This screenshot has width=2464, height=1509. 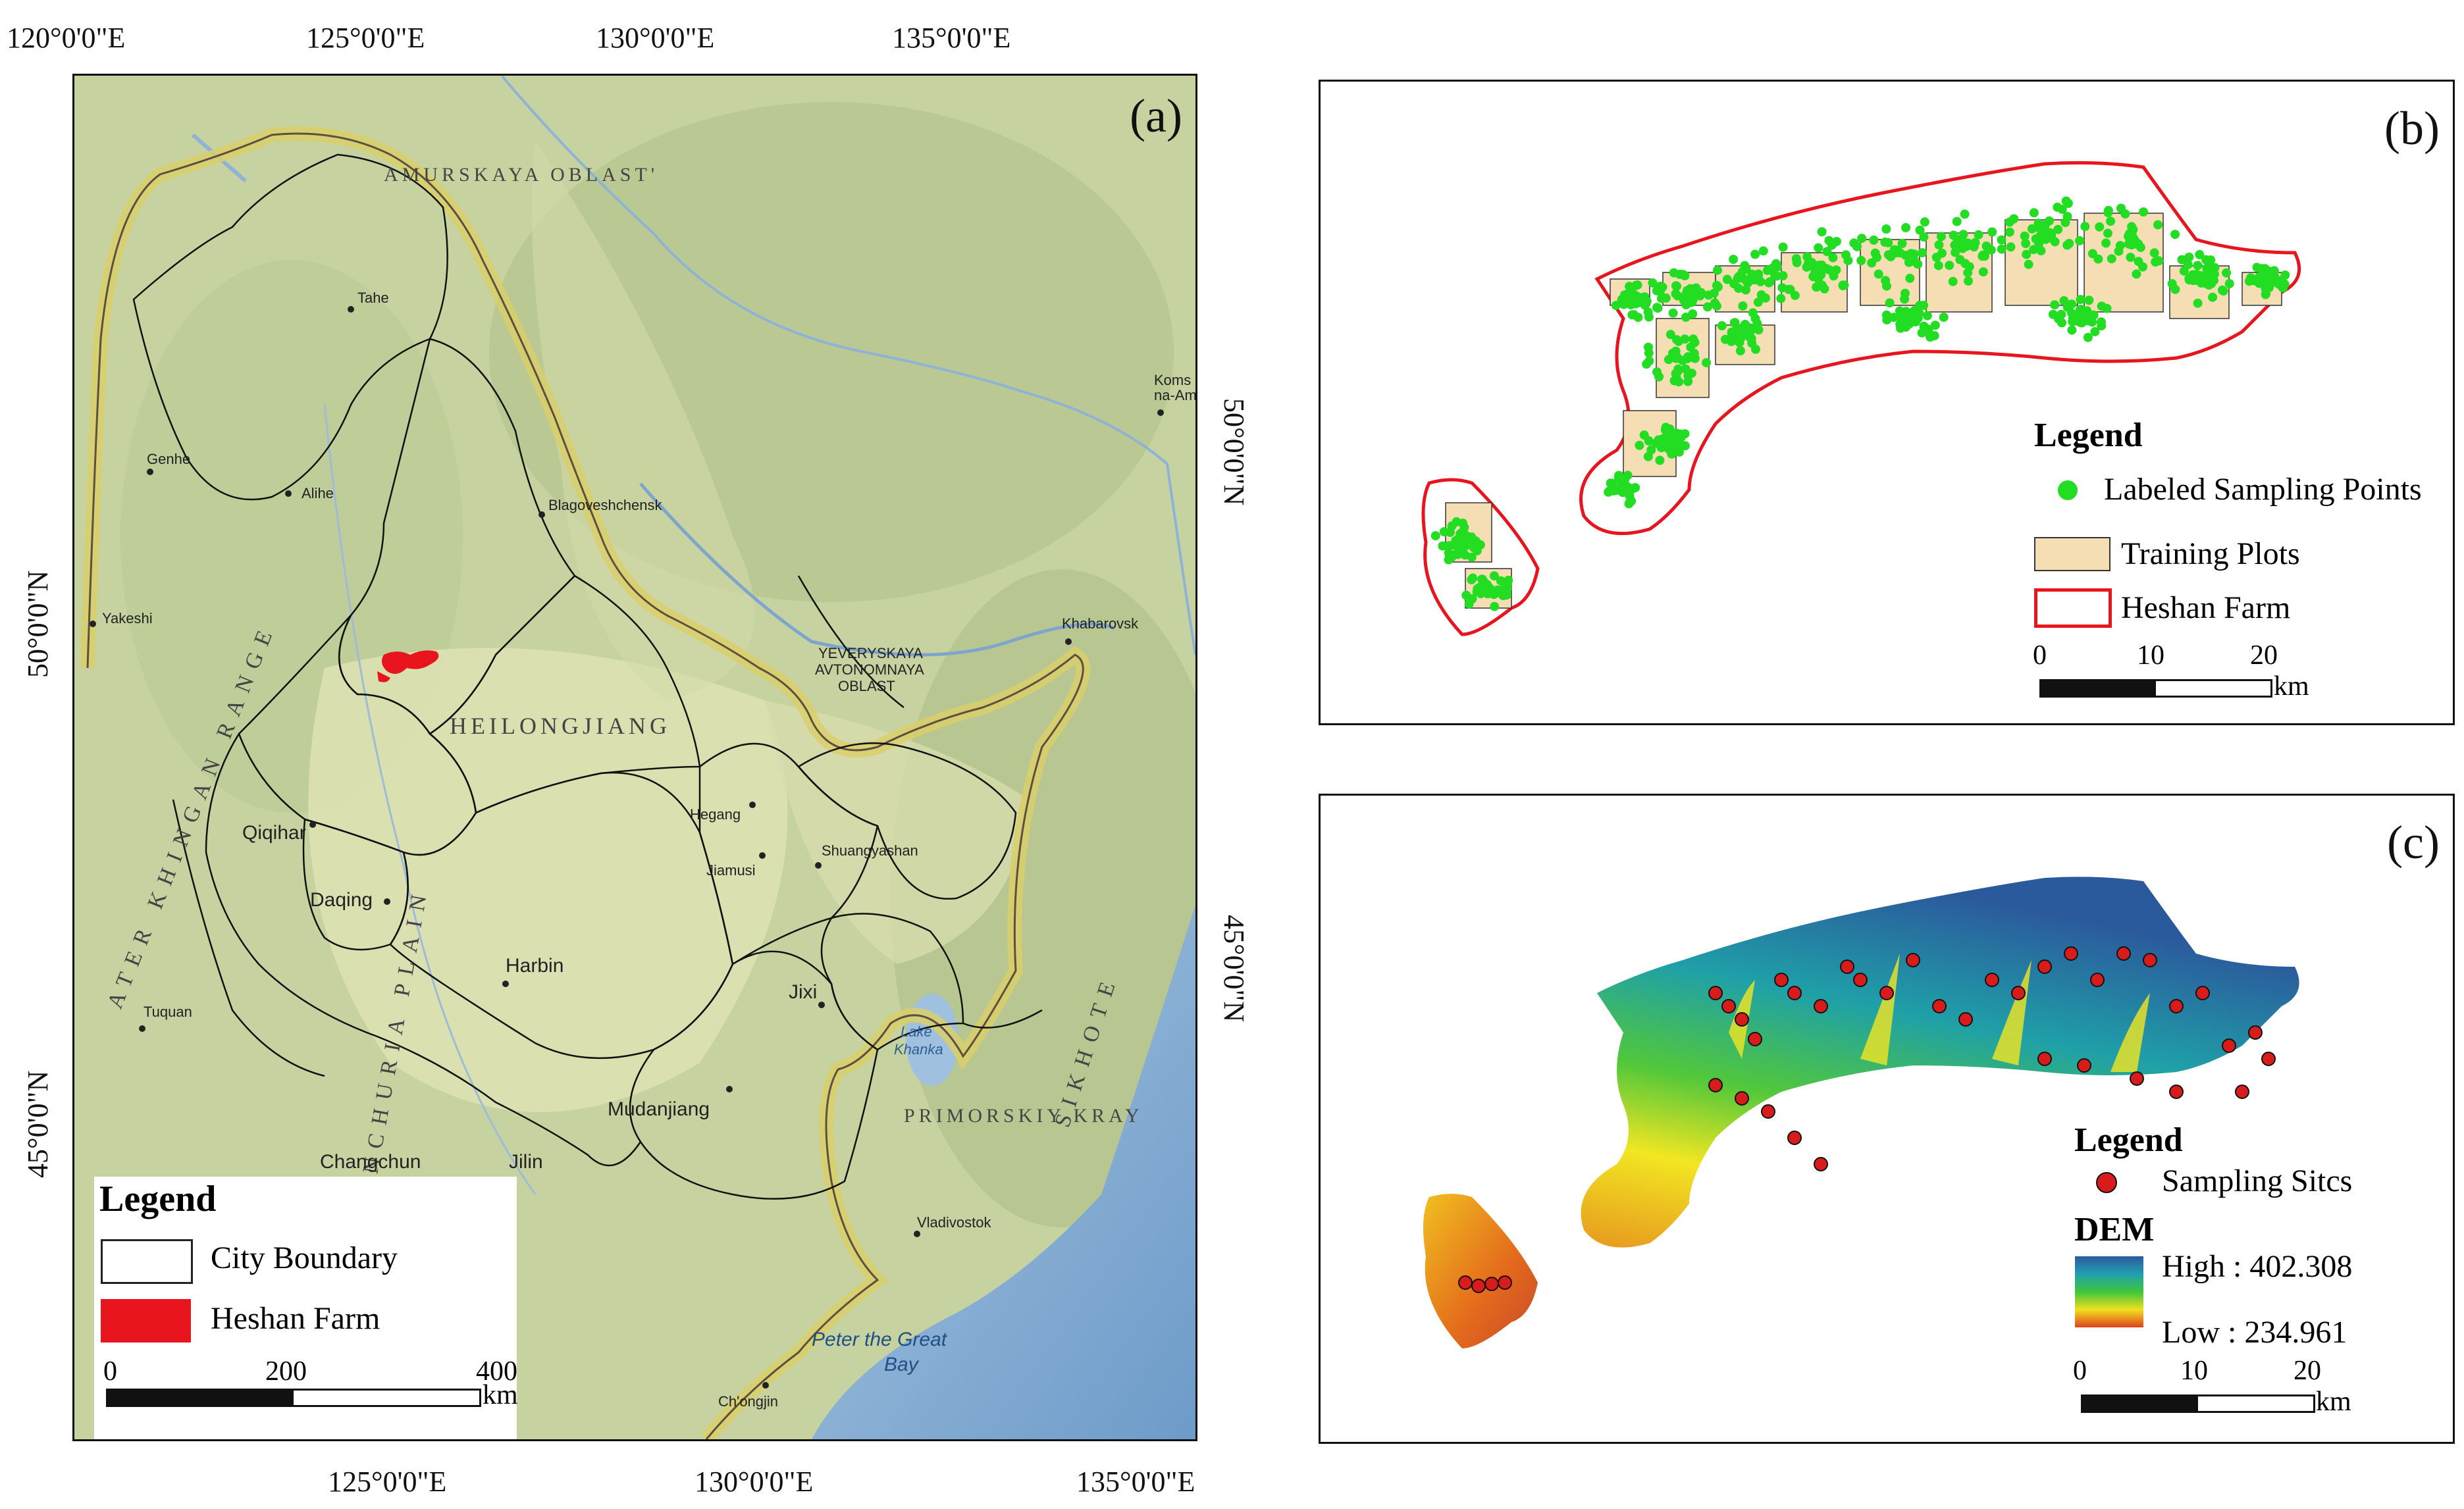 I want to click on label-jilin: Jilin, so click(x=526, y=1162).